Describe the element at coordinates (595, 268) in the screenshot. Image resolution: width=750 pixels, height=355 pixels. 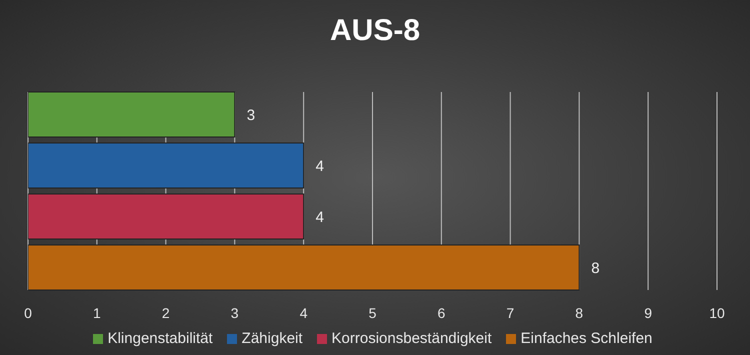
I see `data-label: 8` at that location.